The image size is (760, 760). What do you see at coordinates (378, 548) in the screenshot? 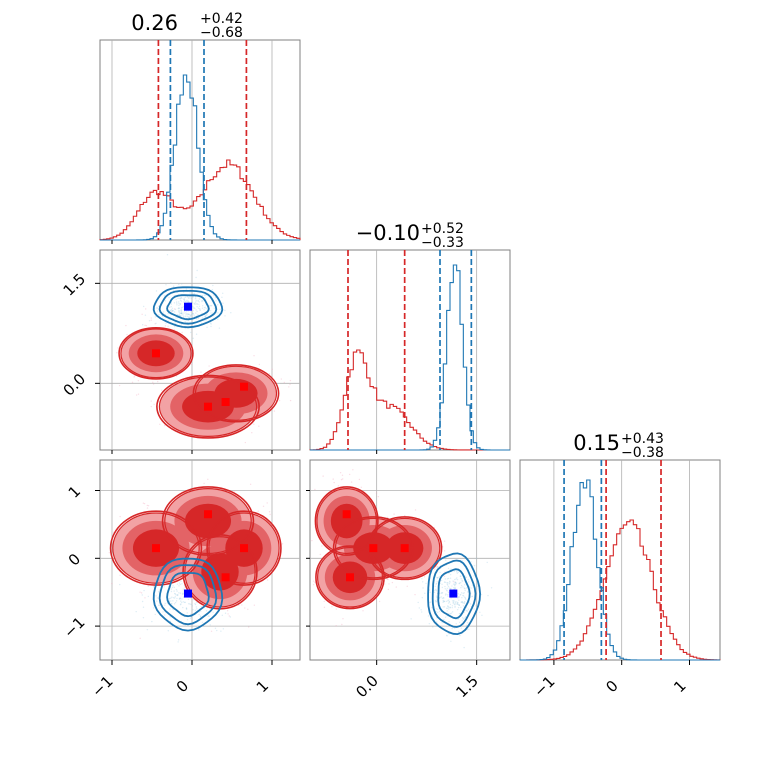
I see `contour-line-red-outer` at bounding box center [378, 548].